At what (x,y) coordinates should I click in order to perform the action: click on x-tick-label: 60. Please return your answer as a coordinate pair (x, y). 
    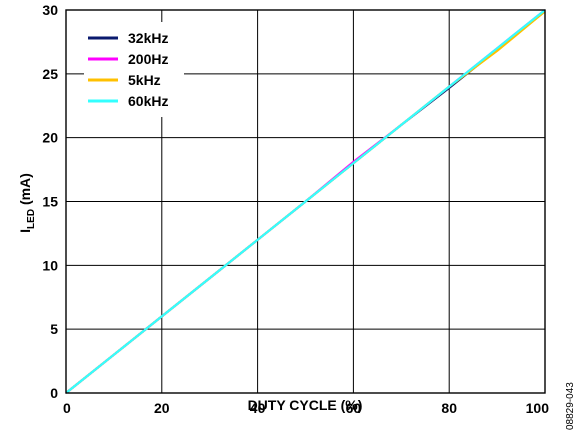
    Looking at the image, I should click on (354, 408).